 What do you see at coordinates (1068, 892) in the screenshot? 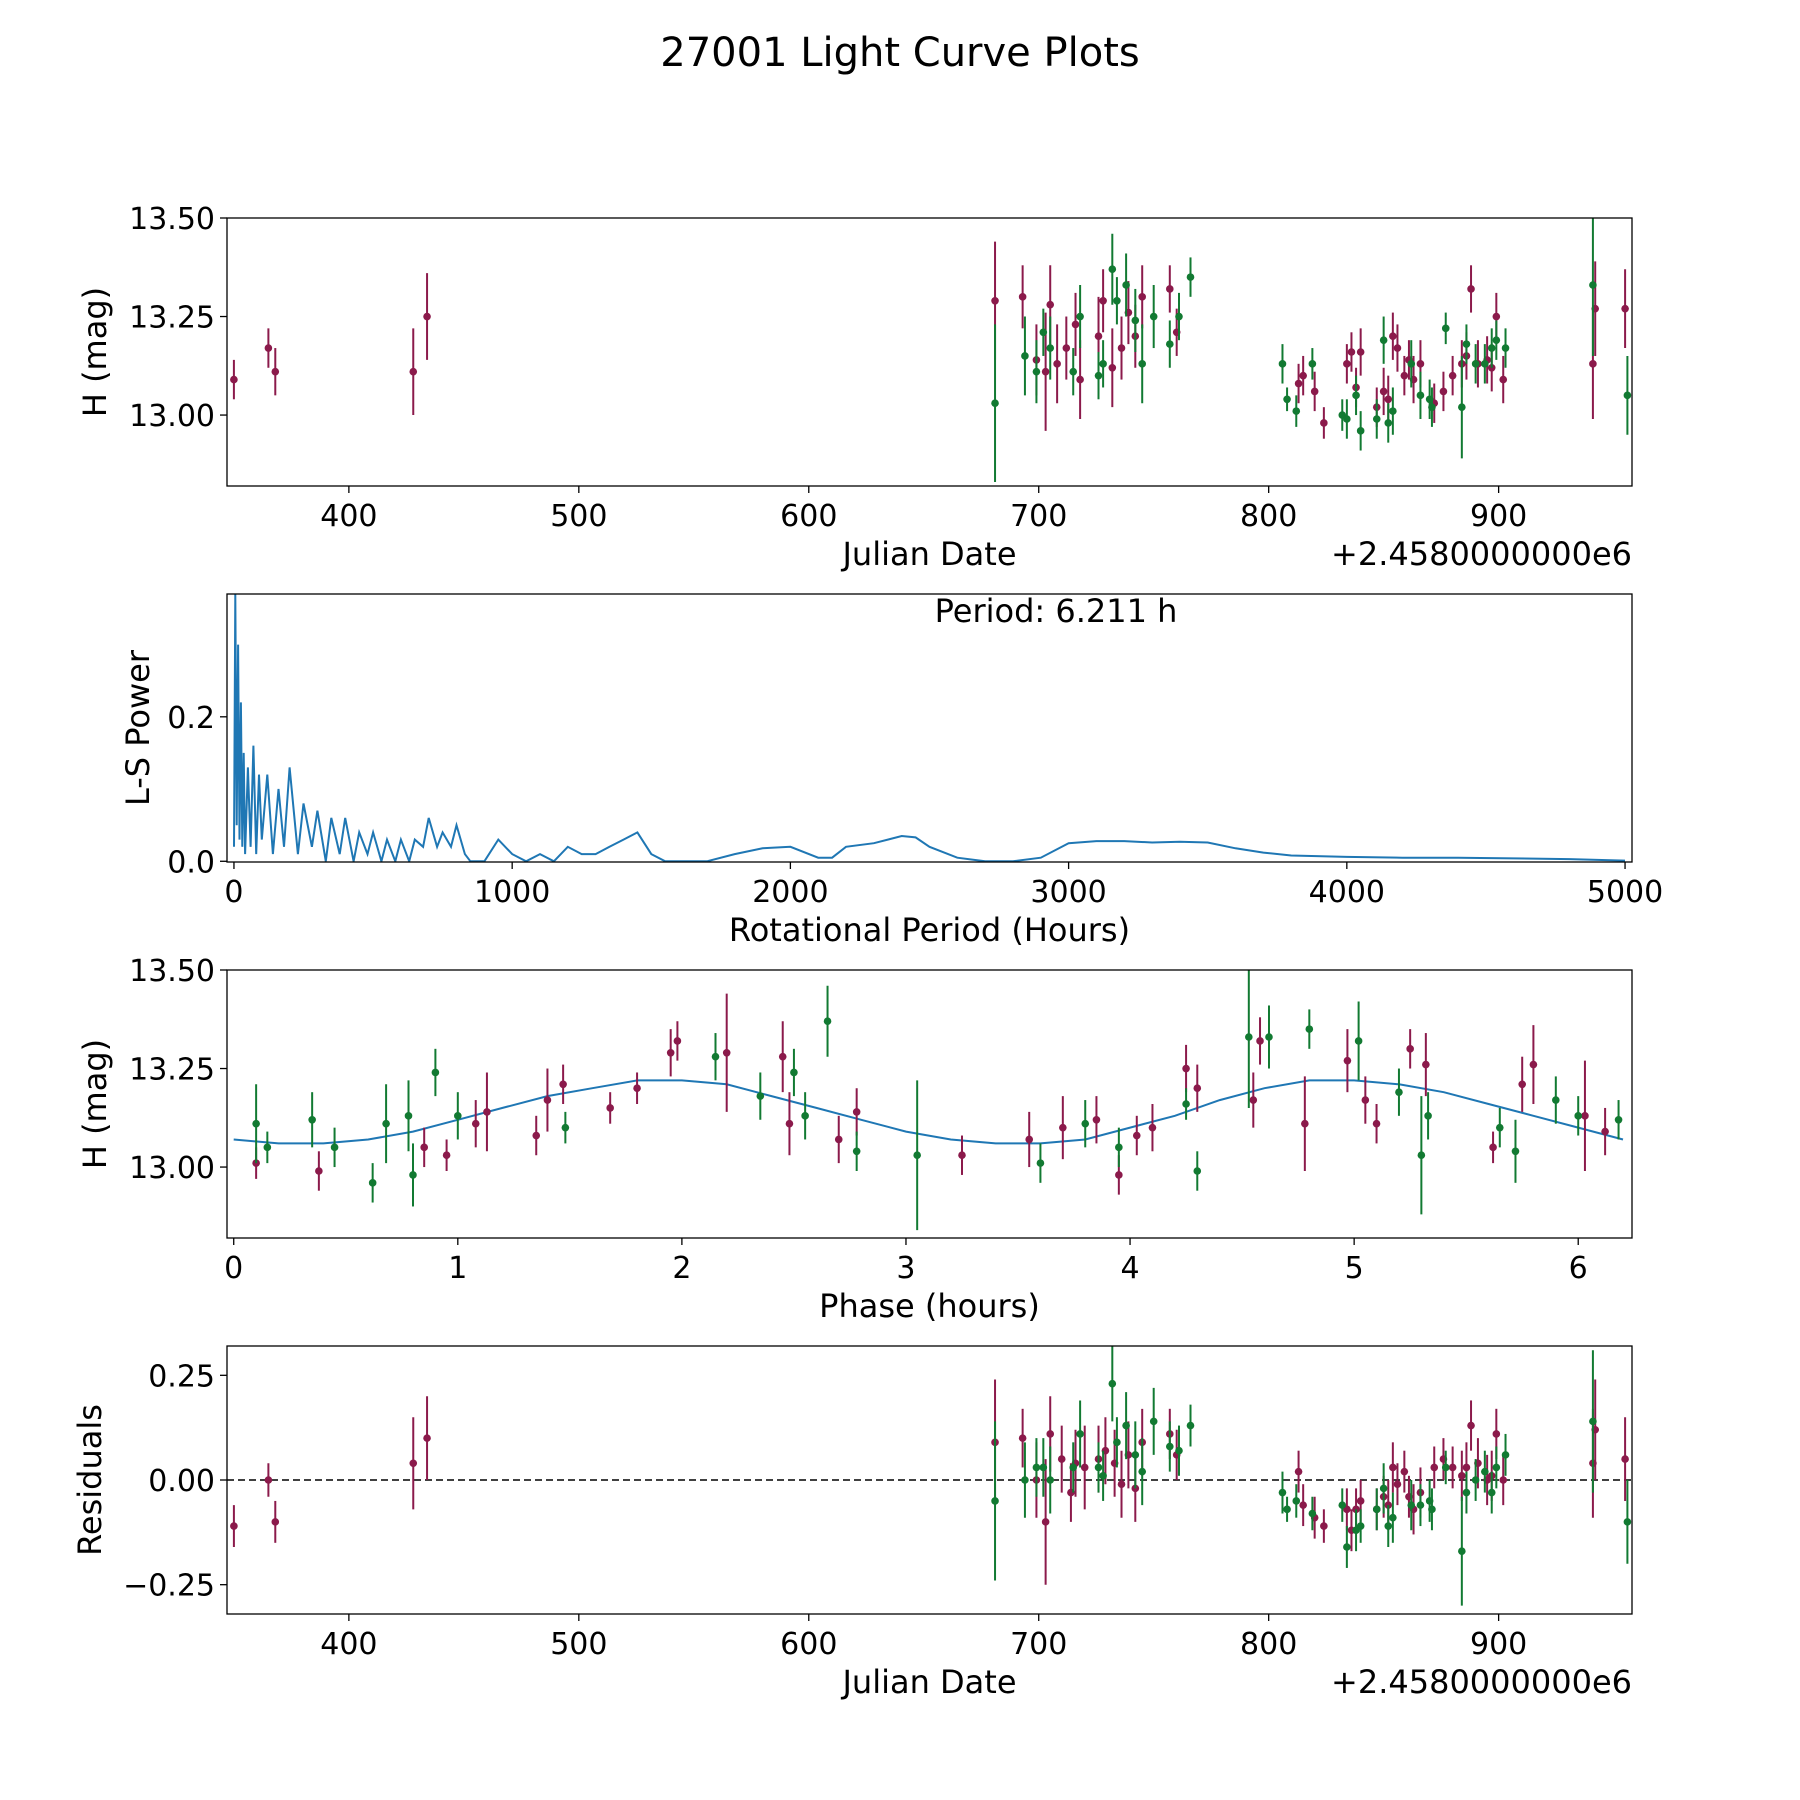
I see `periodogram-xtick-label: 3000` at bounding box center [1068, 892].